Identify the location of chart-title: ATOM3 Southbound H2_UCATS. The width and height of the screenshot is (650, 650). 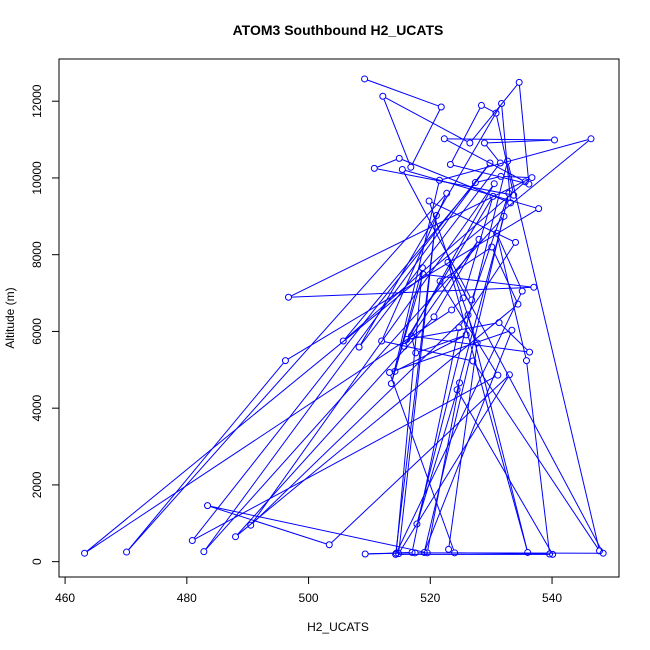
(338, 30).